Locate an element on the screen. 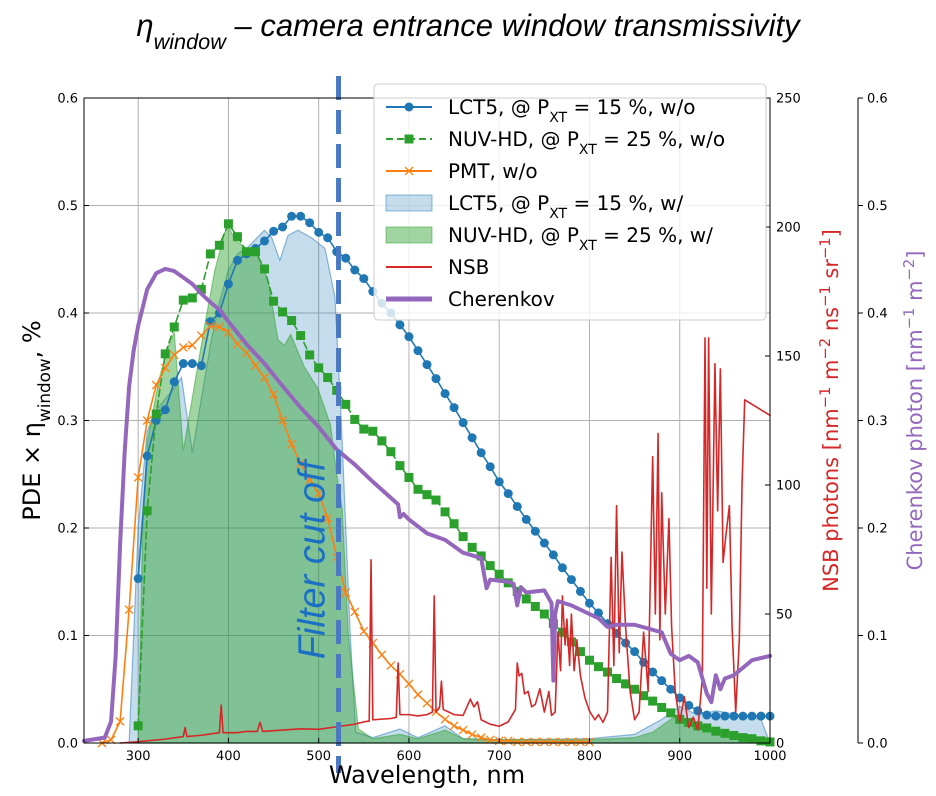 The height and width of the screenshot is (796, 936). legend-label: PMT, w/o is located at coordinates (493, 171).